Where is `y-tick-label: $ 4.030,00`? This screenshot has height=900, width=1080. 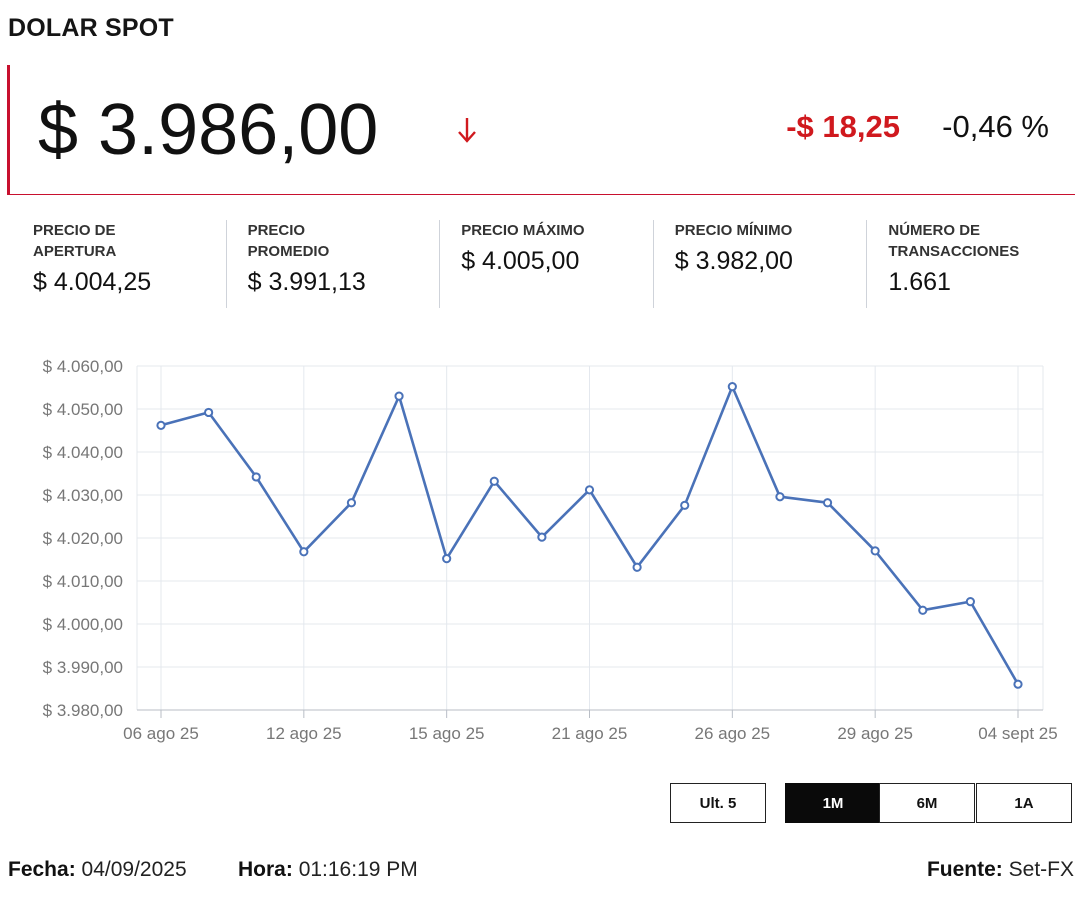 y-tick-label: $ 4.030,00 is located at coordinates (83, 495).